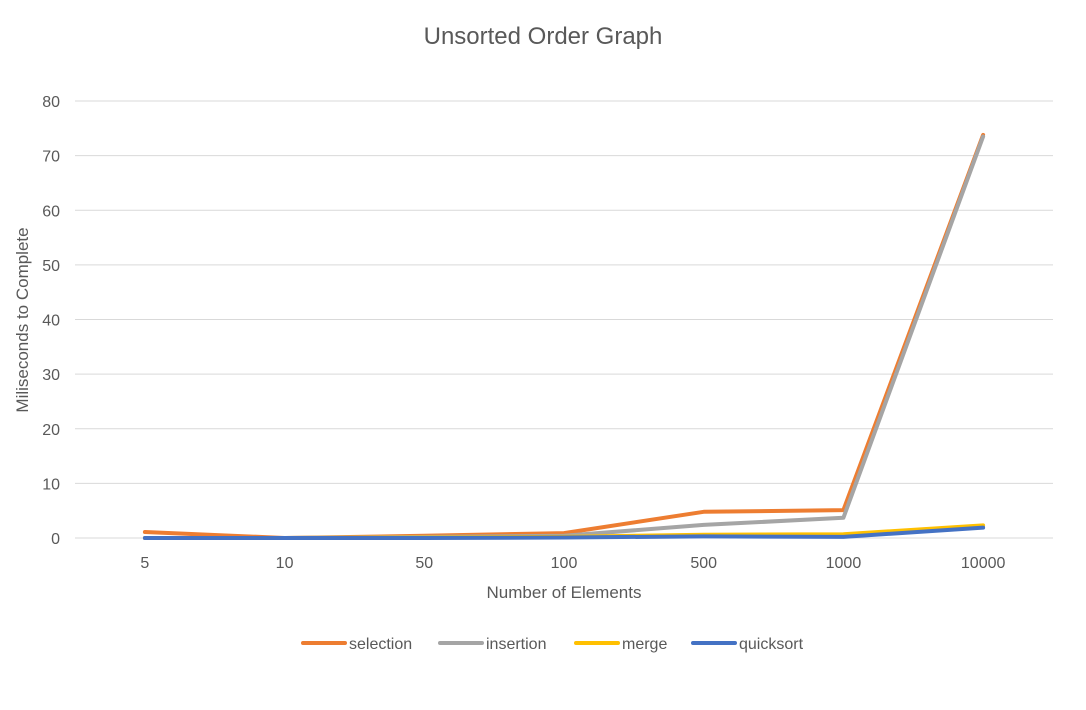 This screenshot has width=1086, height=710. I want to click on x-tick-label: 100, so click(564, 563).